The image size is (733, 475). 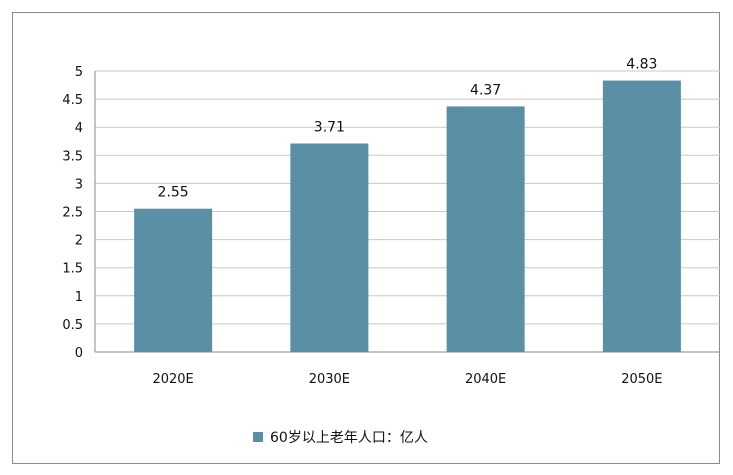 What do you see at coordinates (72, 325) in the screenshot?
I see `y-tick-label: 0.5` at bounding box center [72, 325].